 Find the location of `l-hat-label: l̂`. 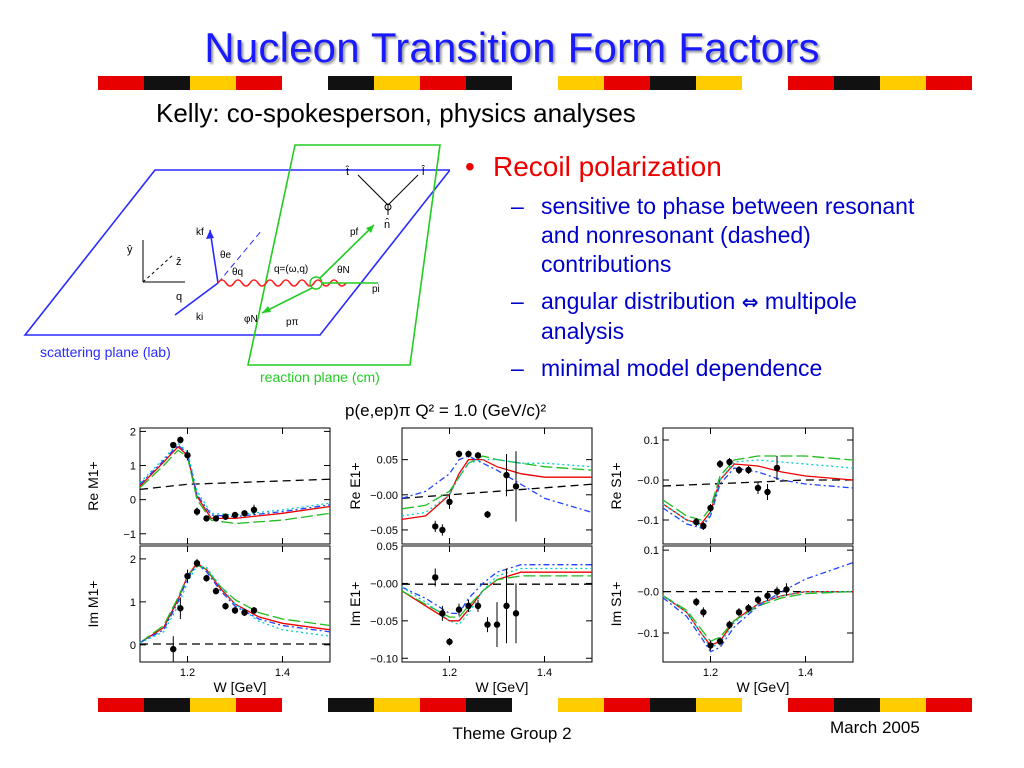

l-hat-label: l̂ is located at coordinates (423, 171).